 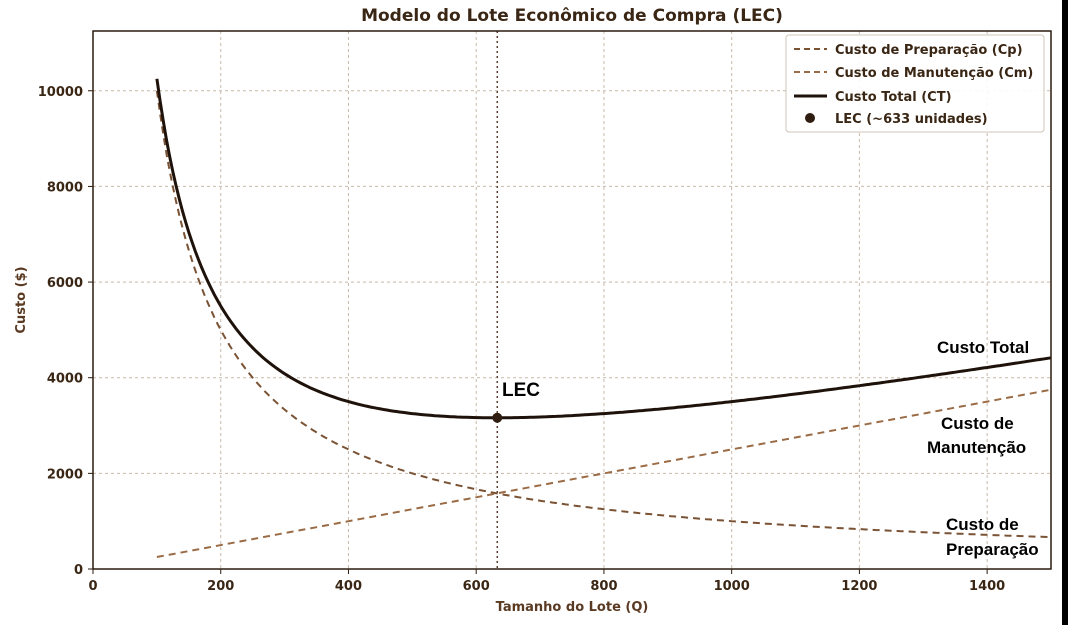 I want to click on legend-swatch-lec, so click(x=810, y=118).